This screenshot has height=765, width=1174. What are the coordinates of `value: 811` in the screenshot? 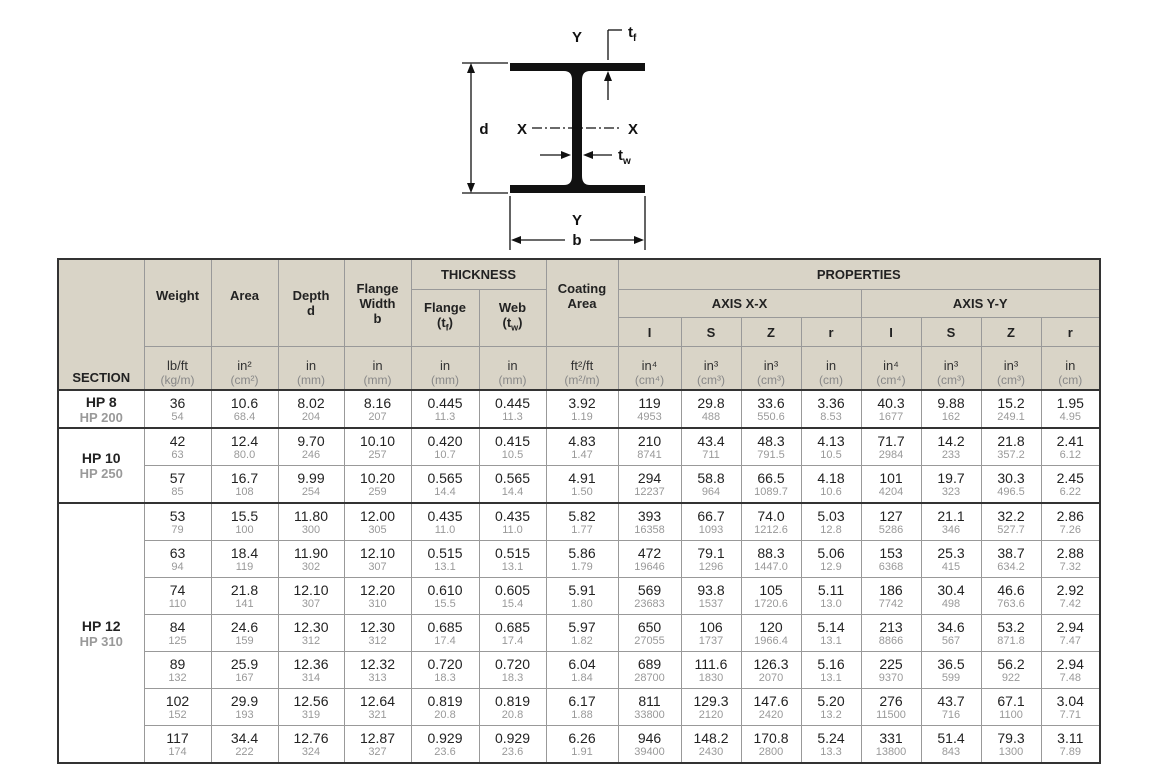 It's located at (649, 701).